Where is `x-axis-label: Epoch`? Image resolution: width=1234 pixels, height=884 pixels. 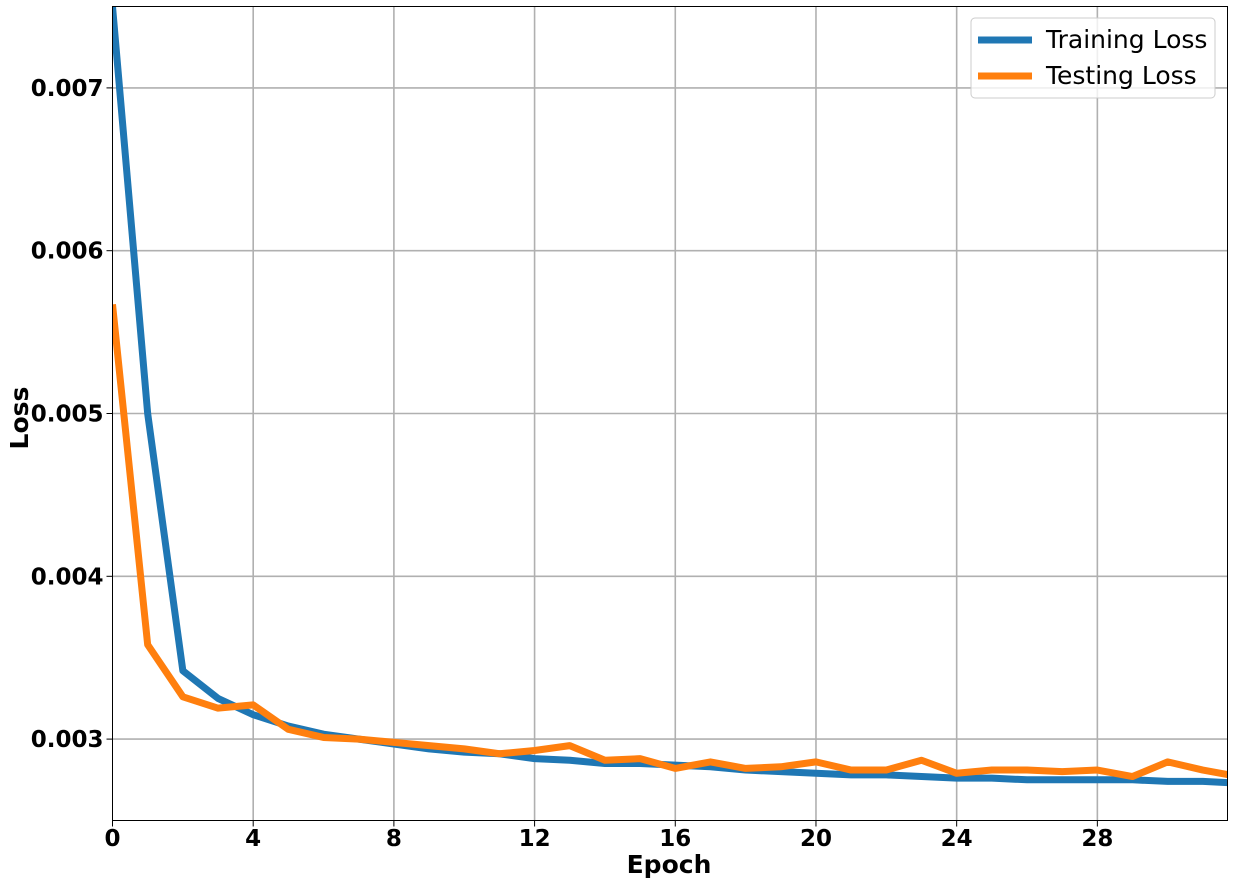 x-axis-label: Epoch is located at coordinates (669, 864).